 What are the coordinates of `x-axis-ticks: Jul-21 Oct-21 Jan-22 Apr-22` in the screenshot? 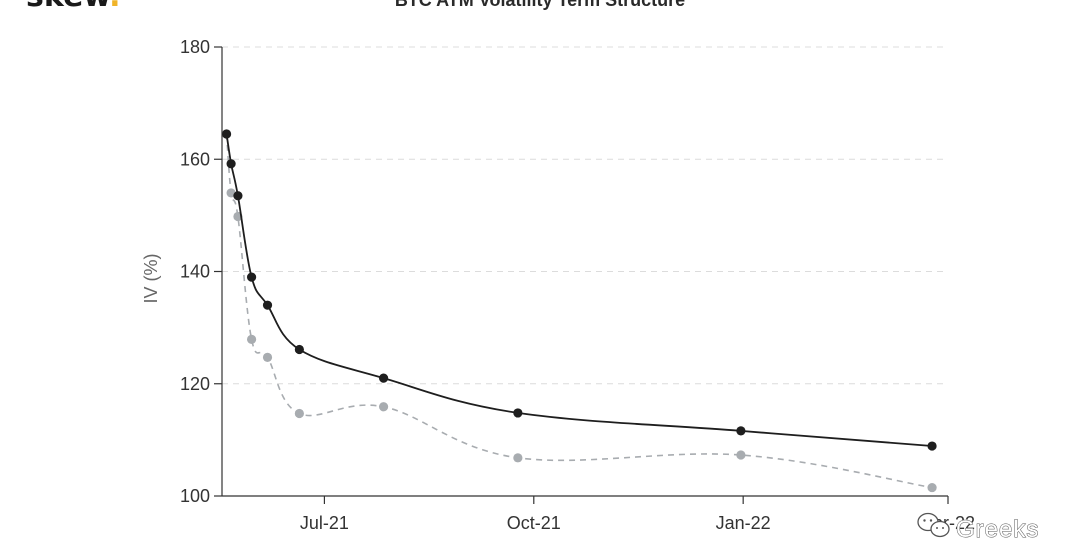 It's located at (637, 514).